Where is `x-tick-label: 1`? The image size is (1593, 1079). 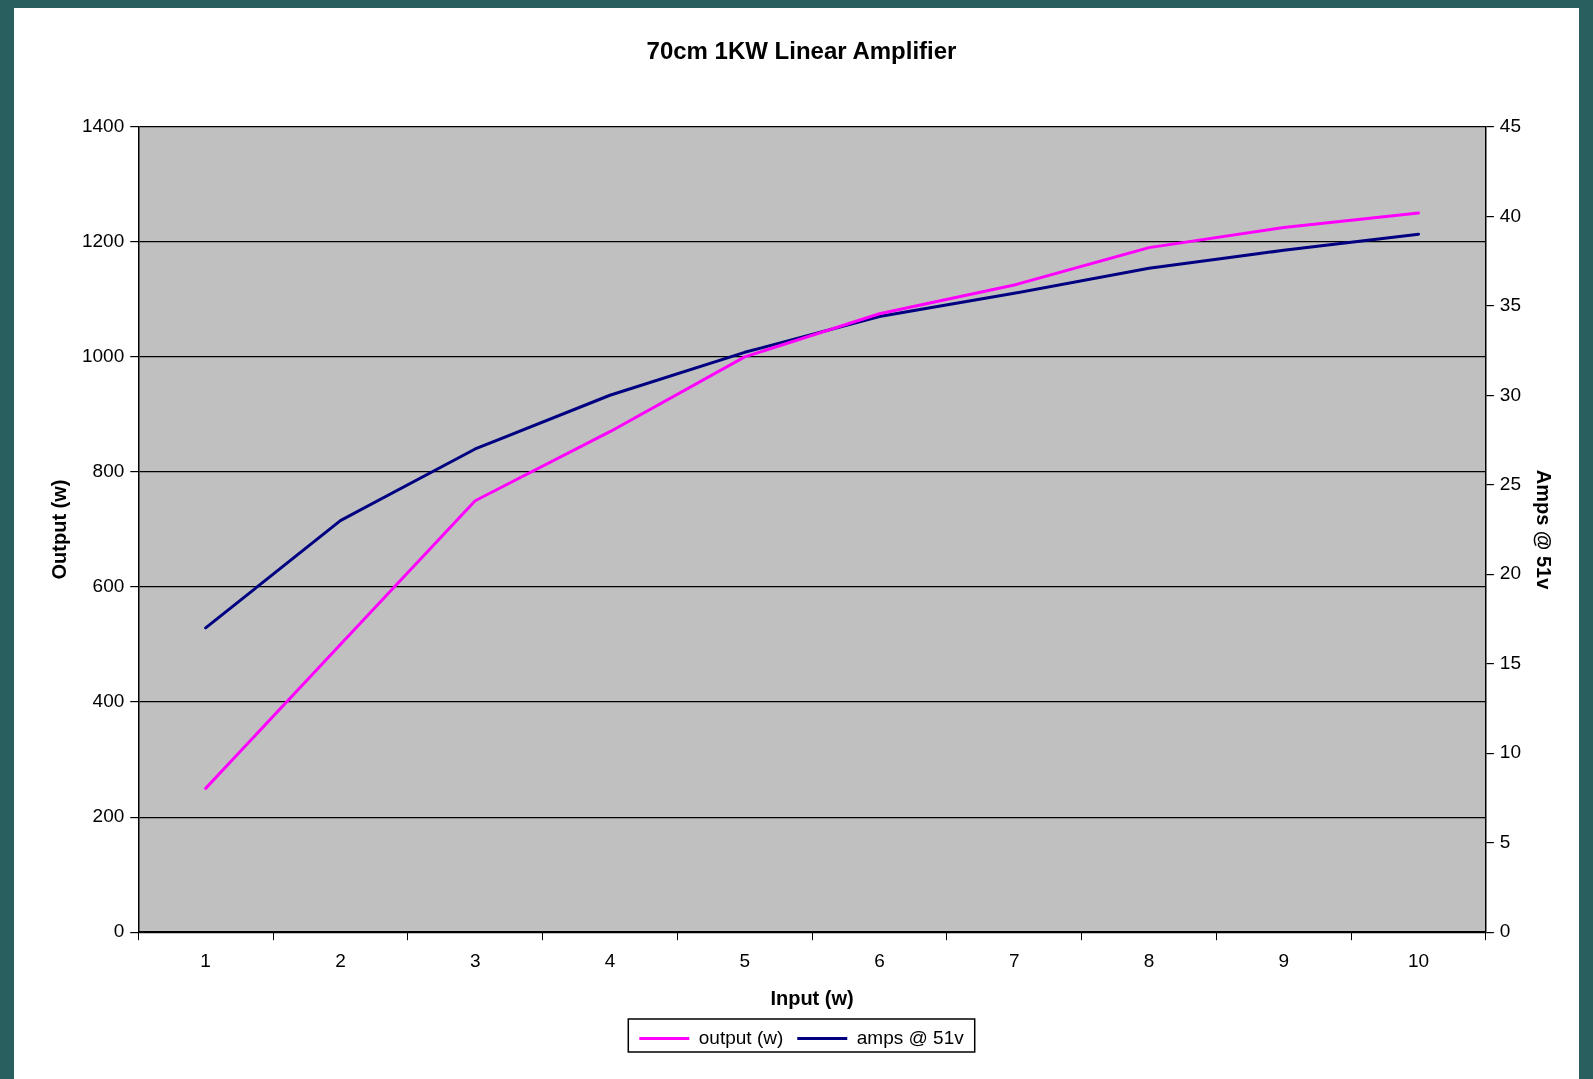 x-tick-label: 1 is located at coordinates (205, 960).